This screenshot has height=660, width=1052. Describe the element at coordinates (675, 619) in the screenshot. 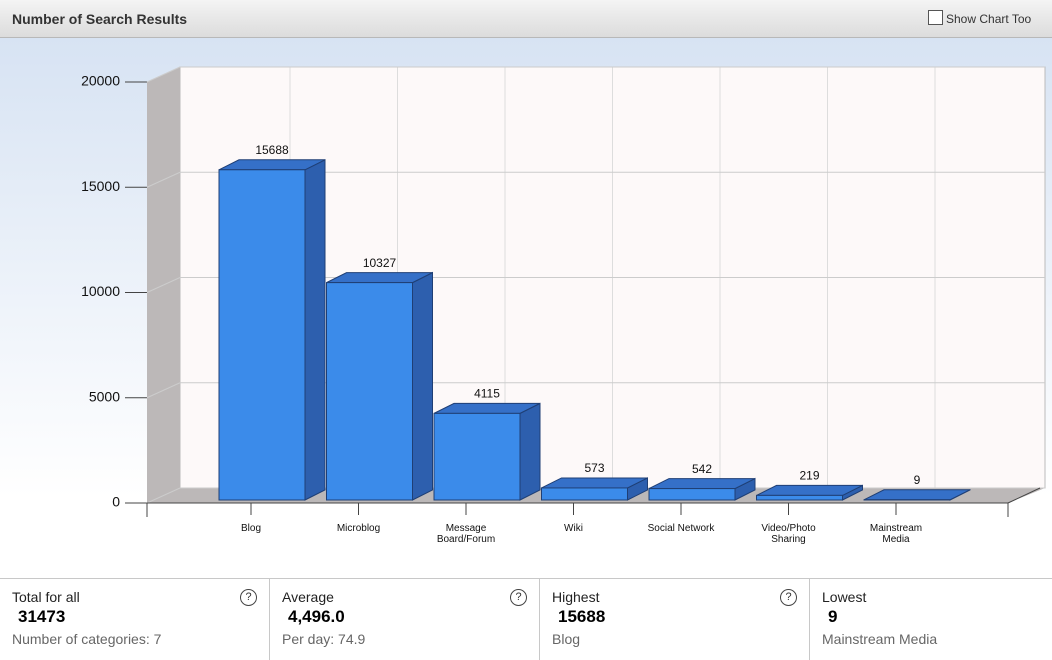

I see `stat-cell: Highest 15688 Blog?` at that location.